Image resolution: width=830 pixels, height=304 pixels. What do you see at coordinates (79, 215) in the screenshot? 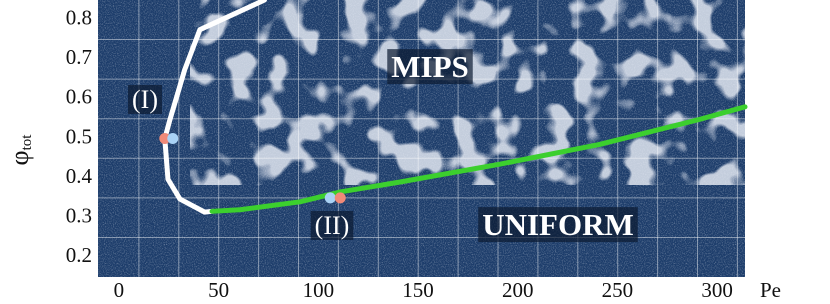
I see `y-tick-label: 0.3` at bounding box center [79, 215].